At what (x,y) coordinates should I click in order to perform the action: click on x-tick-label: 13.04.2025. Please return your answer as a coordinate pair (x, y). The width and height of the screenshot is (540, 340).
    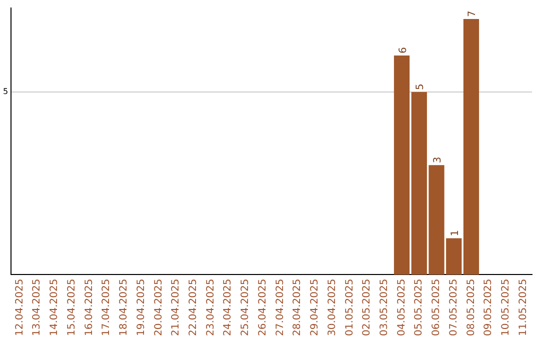
    Looking at the image, I should click on (37, 307).